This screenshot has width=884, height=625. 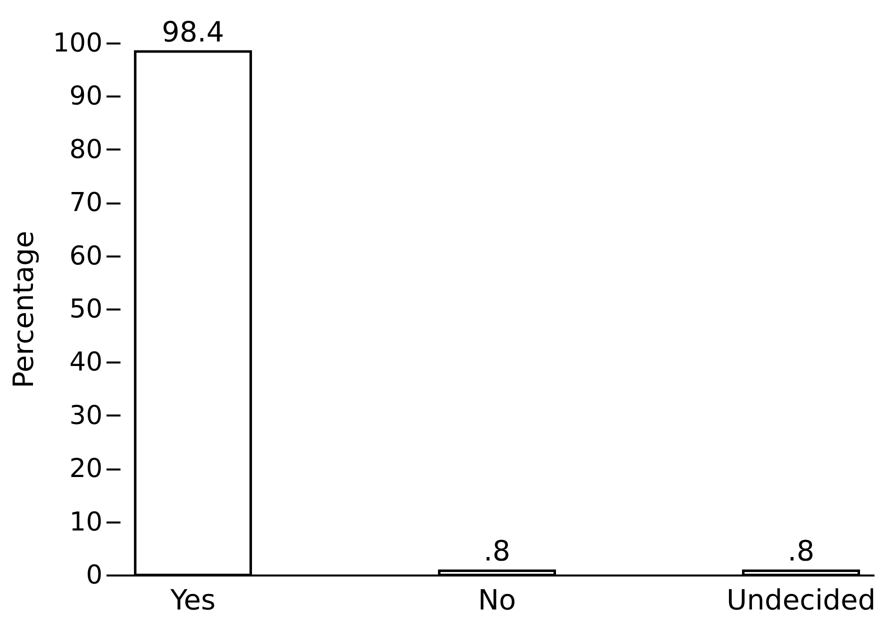 What do you see at coordinates (85, 469) in the screenshot?
I see `y-tick-label: 20` at bounding box center [85, 469].